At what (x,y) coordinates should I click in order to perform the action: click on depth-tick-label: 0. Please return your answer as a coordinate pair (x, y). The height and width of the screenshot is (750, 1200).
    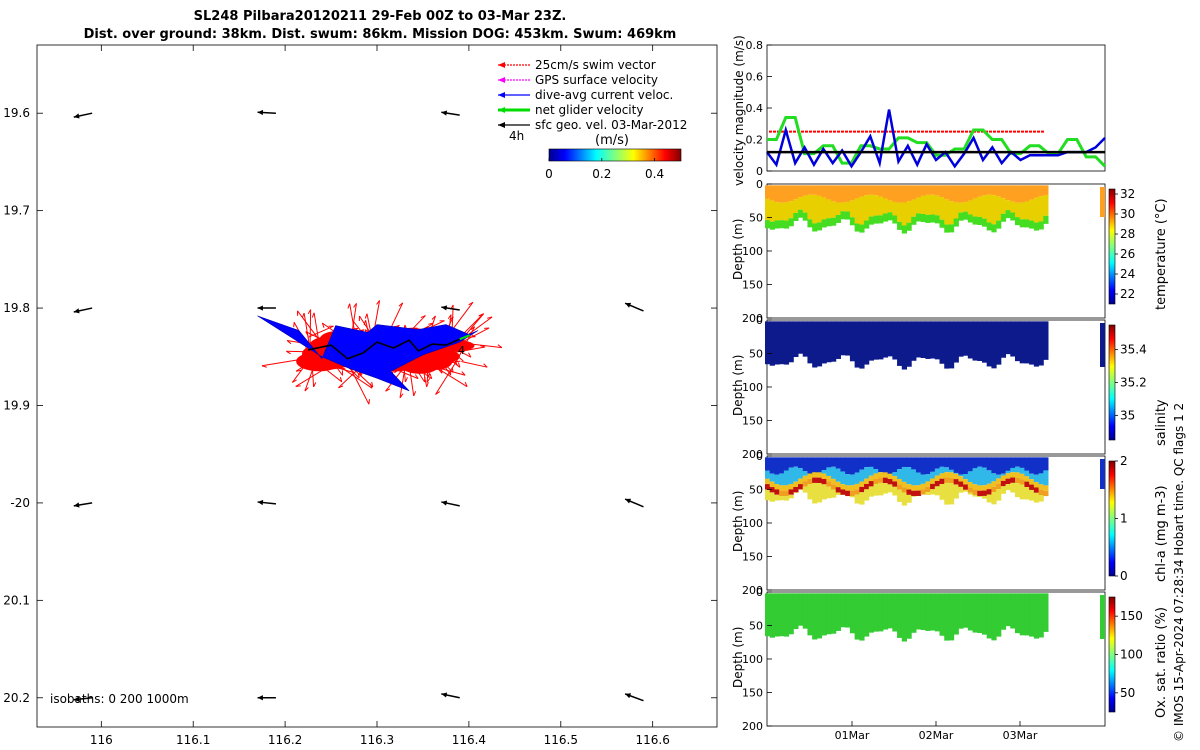
    Looking at the image, I should click on (759, 592).